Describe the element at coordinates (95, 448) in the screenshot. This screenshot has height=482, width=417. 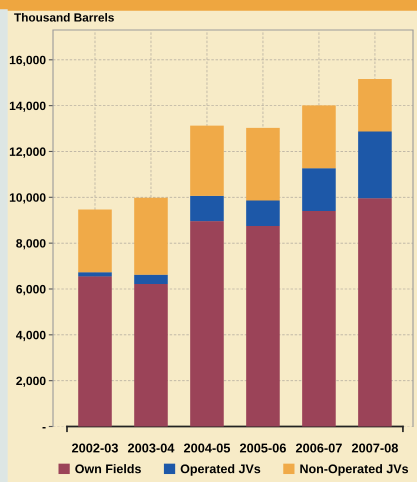
I see `x-tick-label: 2002-03` at that location.